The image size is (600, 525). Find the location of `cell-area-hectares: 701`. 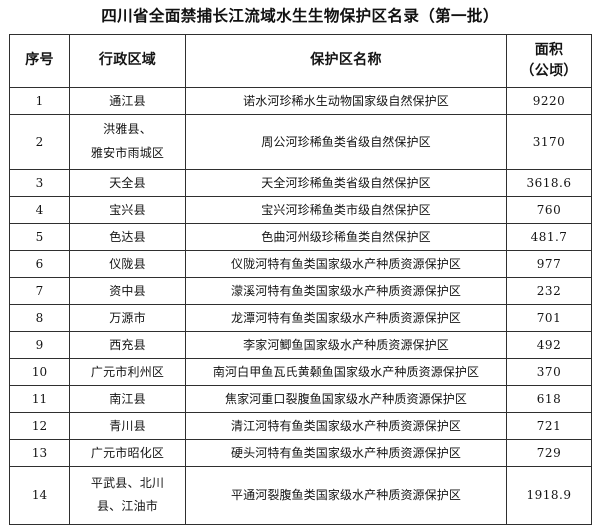

cell-area-hectares: 701 is located at coordinates (549, 317).